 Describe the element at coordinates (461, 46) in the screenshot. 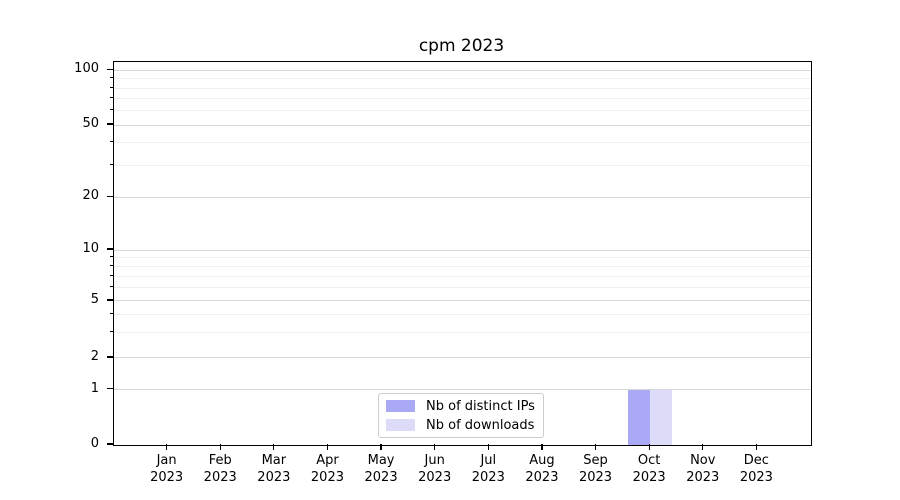

I see `chart-title: cpm 2023` at that location.